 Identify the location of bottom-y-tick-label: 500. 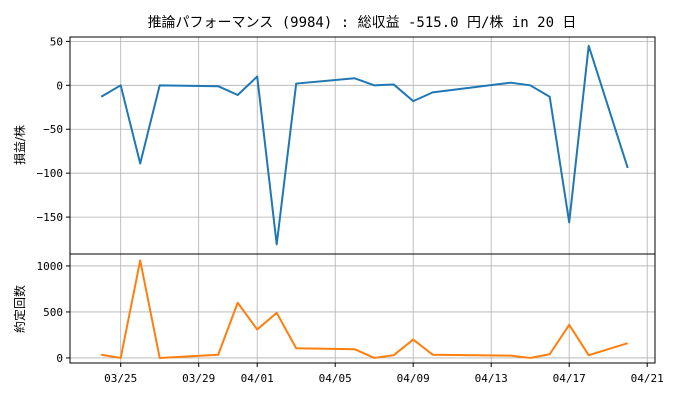
(53, 312).